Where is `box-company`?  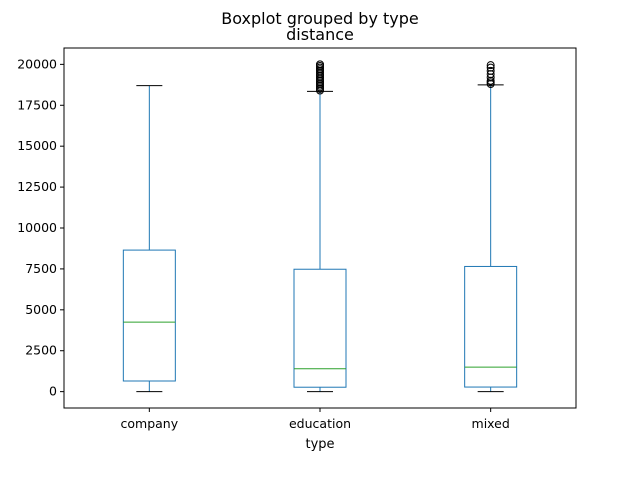
box-company is located at coordinates (149, 315).